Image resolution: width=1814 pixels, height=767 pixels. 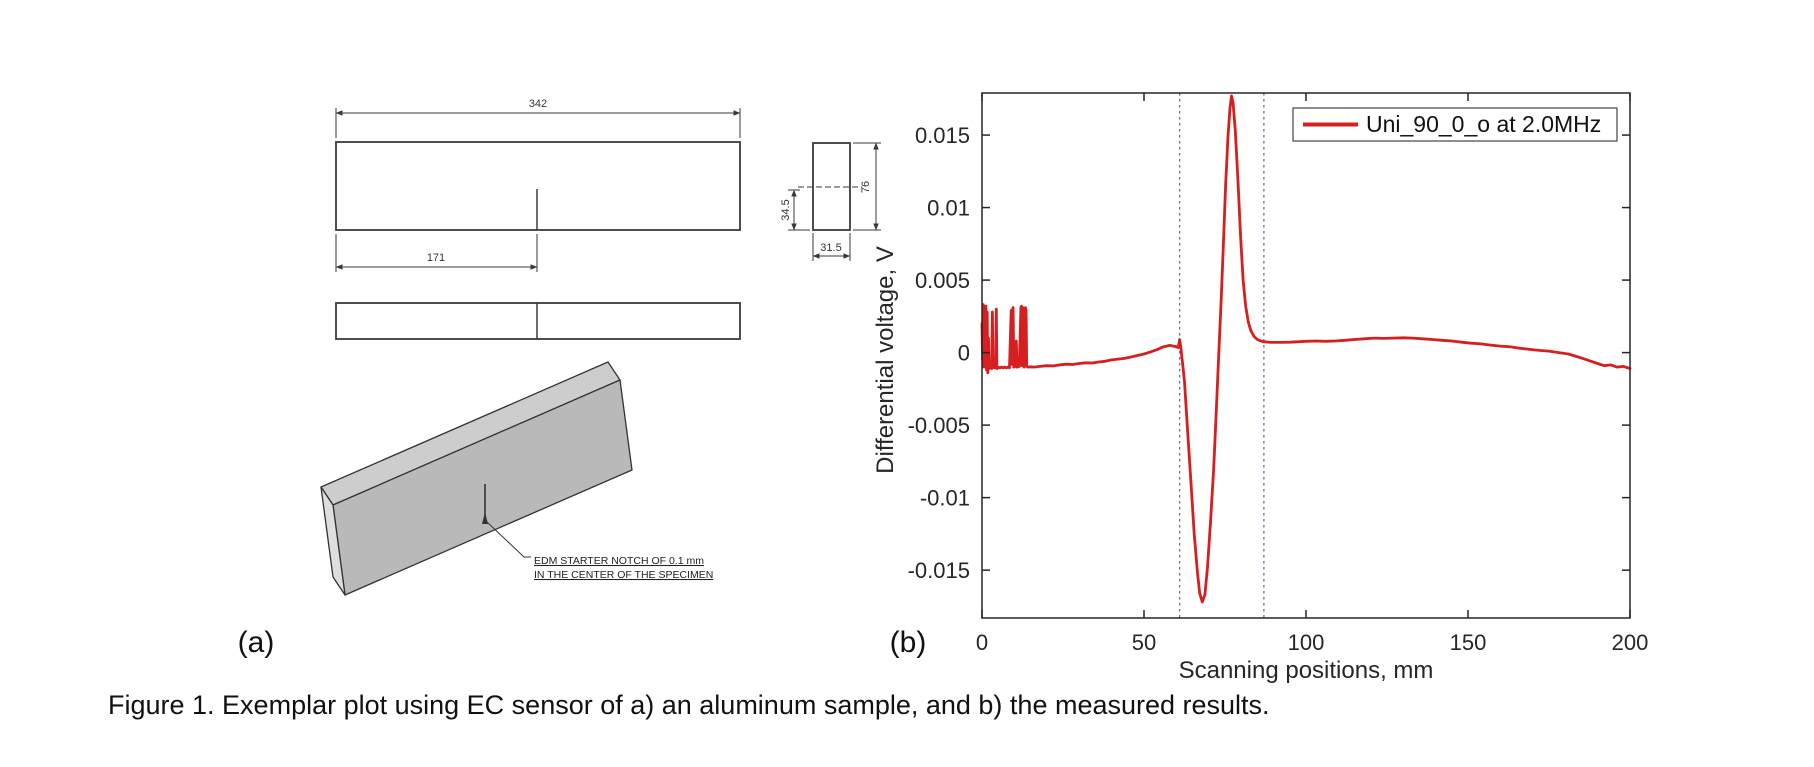 I want to click on side-view-outline, so click(x=538, y=321).